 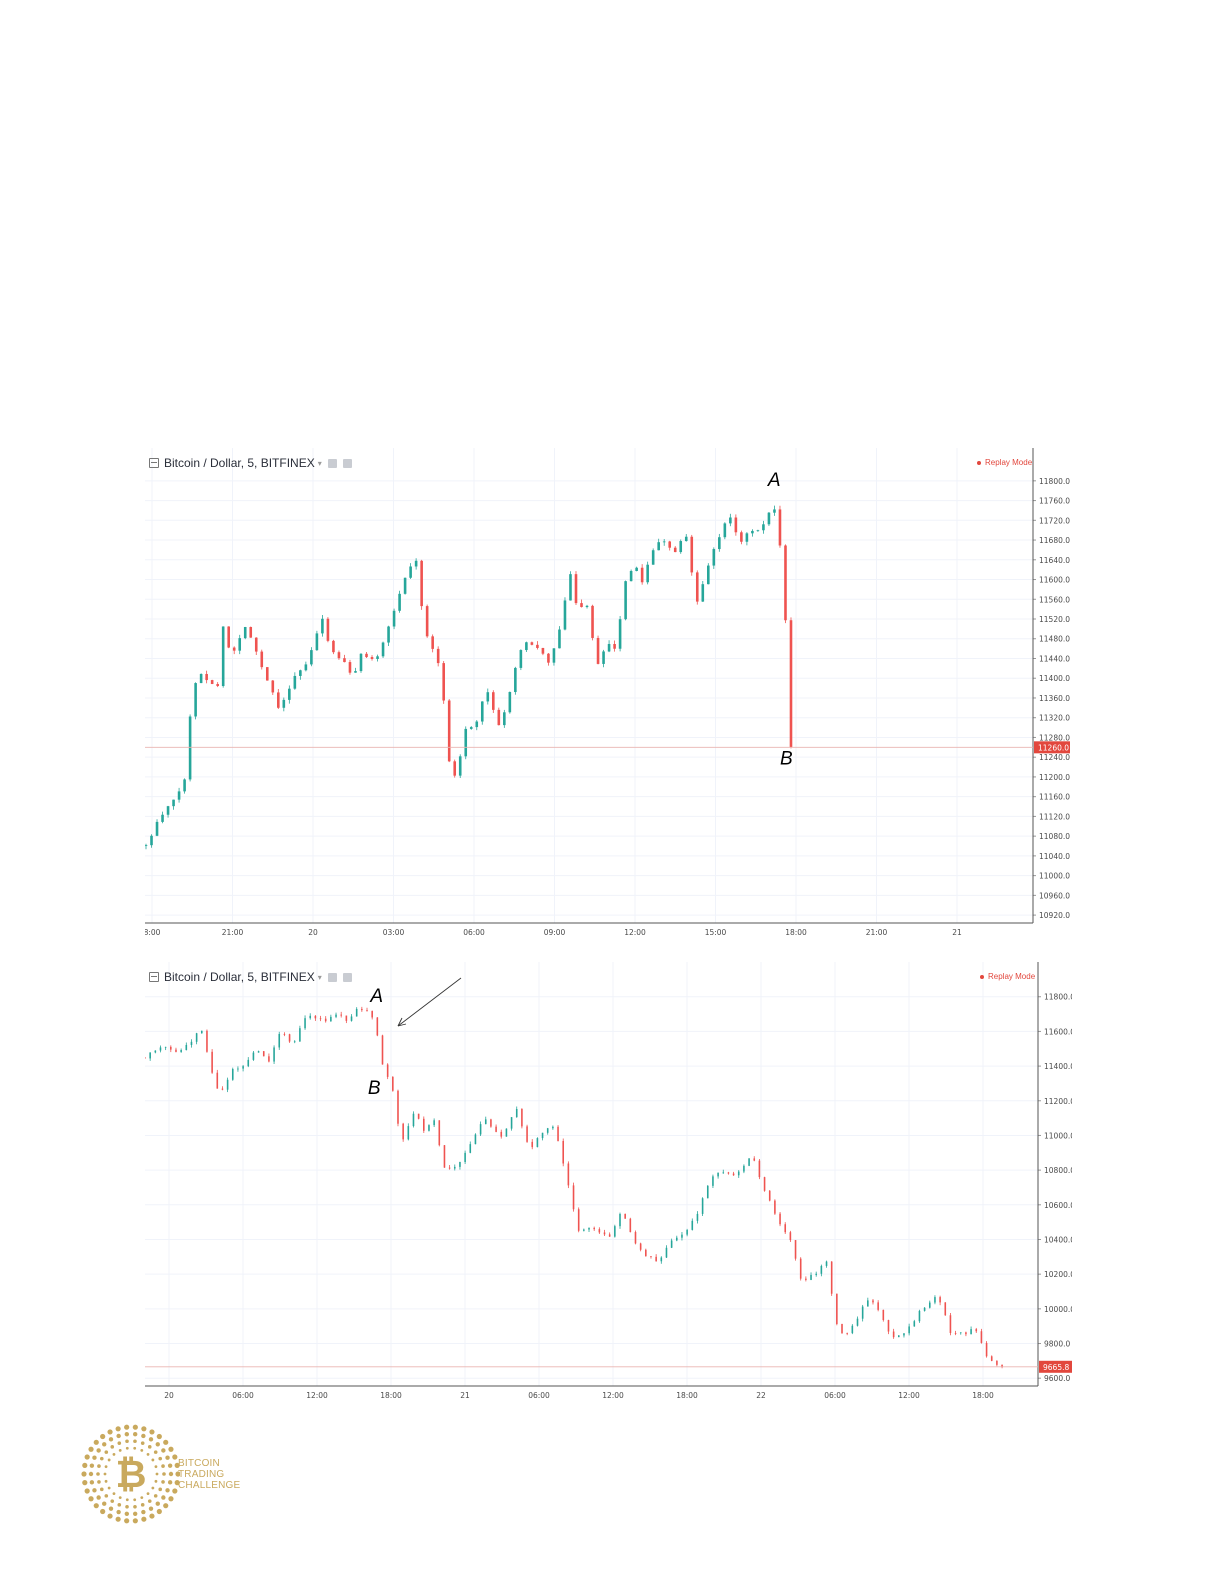 What do you see at coordinates (1053, 747) in the screenshot?
I see `last-price-label: 11260.0` at bounding box center [1053, 747].